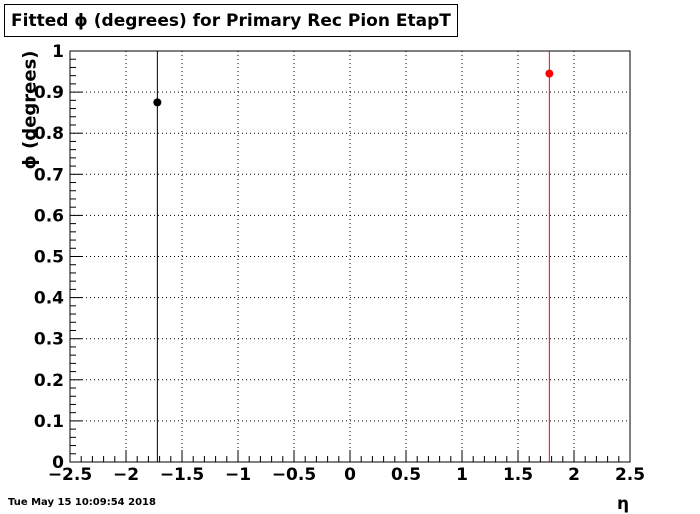  What do you see at coordinates (49, 258) in the screenshot?
I see `y-tick-label: 0.5` at bounding box center [49, 258].